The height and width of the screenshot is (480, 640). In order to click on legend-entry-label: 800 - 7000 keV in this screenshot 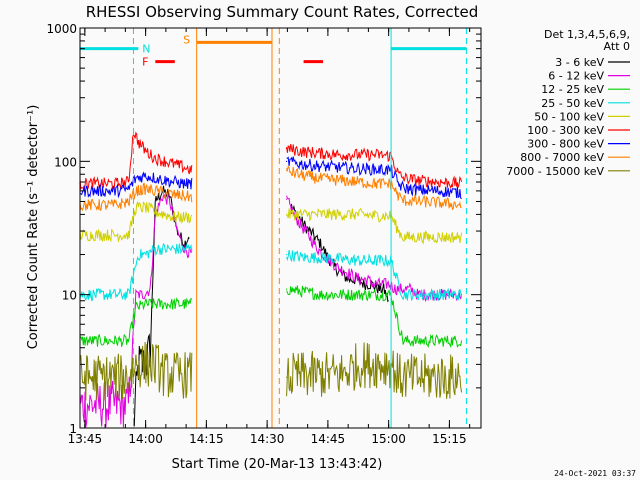, I will do `click(562, 157)`.